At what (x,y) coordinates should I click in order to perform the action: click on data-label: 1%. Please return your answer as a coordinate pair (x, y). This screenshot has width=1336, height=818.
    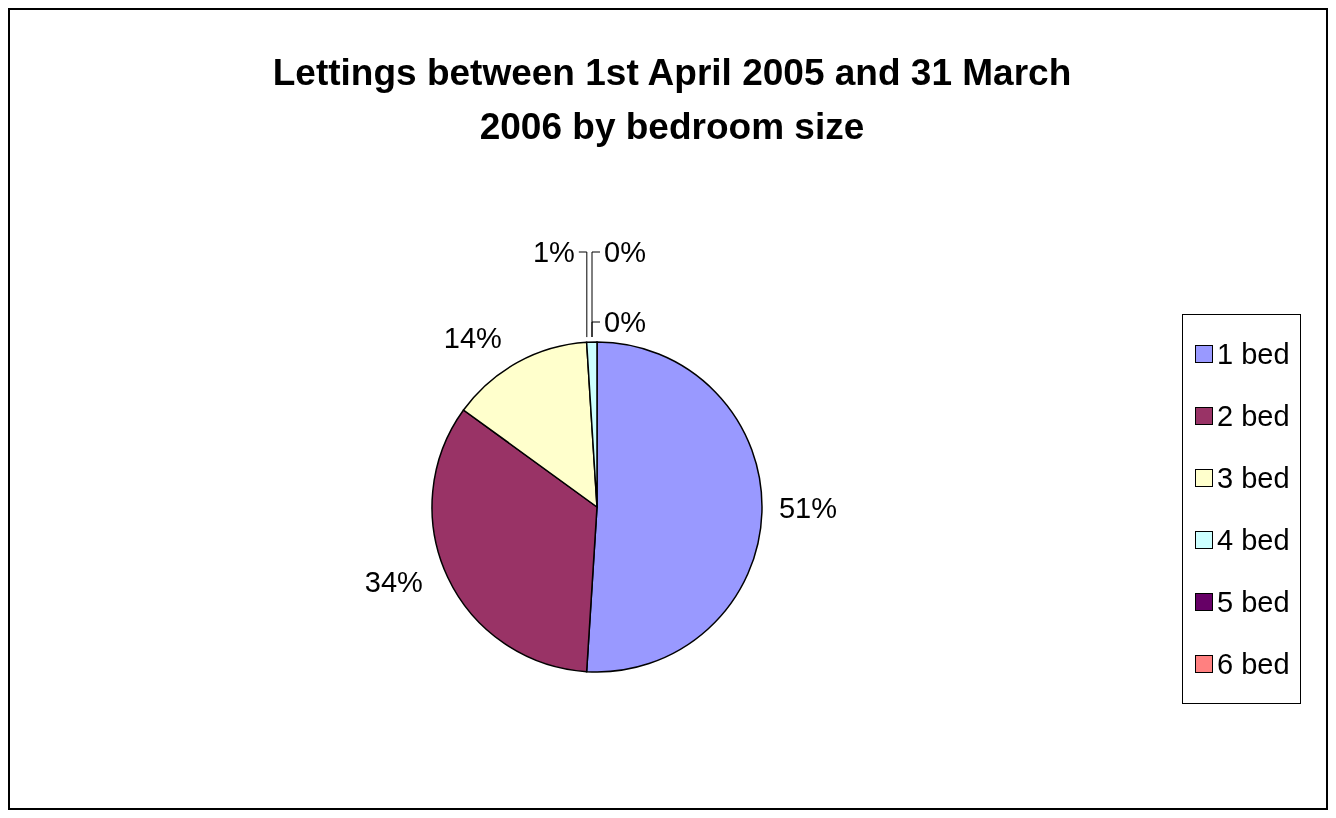
    Looking at the image, I should click on (553, 252).